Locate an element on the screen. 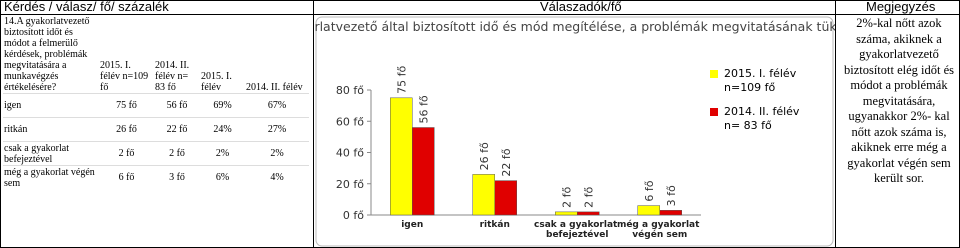  value-label: 22 fő is located at coordinates (506, 162).